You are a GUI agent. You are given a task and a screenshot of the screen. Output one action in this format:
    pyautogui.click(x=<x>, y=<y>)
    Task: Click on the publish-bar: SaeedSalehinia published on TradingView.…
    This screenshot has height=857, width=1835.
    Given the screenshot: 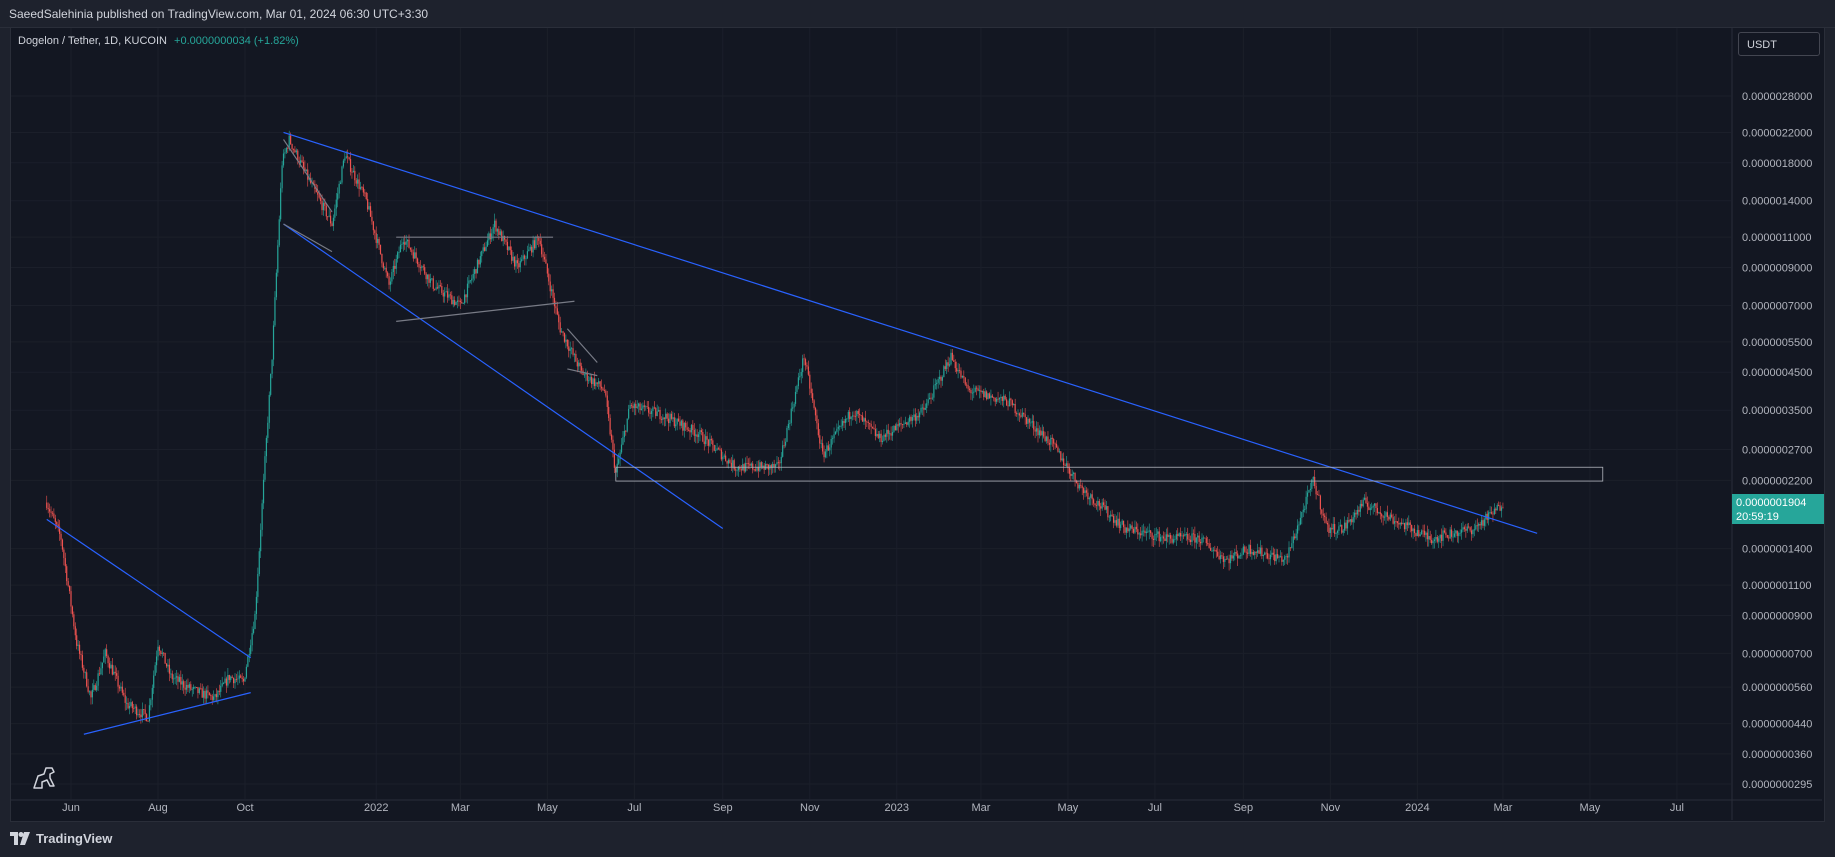 What is the action you would take?
    pyautogui.click(x=917, y=14)
    